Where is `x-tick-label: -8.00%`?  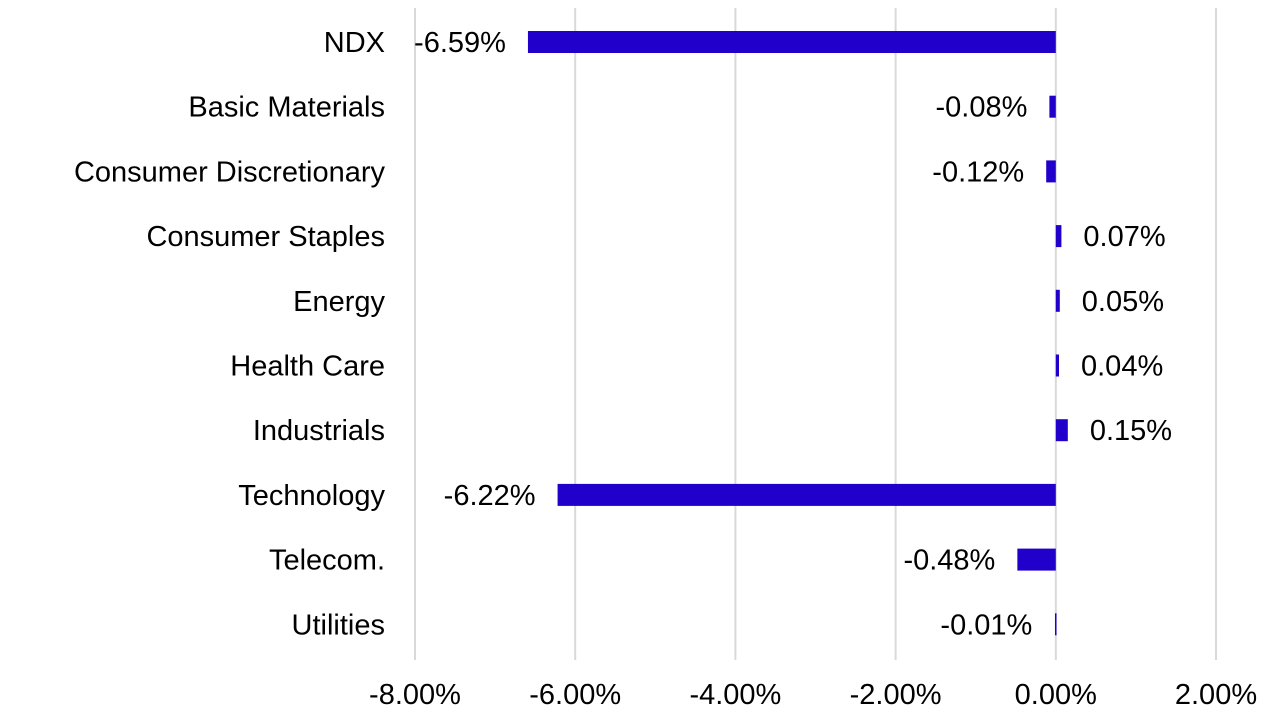 x-tick-label: -8.00% is located at coordinates (415, 695).